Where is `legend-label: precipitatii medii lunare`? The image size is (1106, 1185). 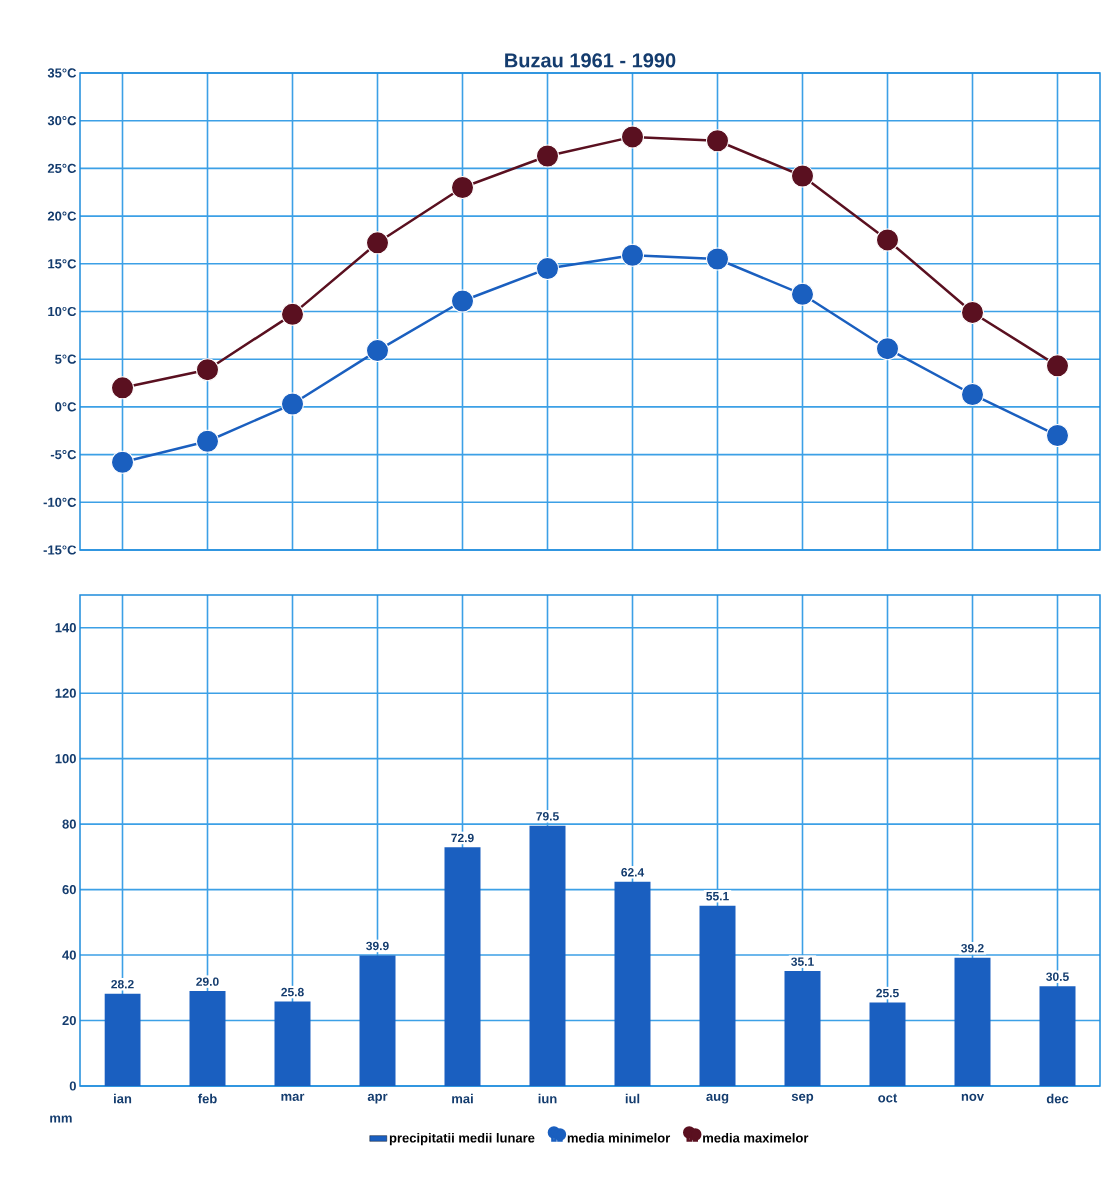 legend-label: precipitatii medii lunare is located at coordinates (462, 1139).